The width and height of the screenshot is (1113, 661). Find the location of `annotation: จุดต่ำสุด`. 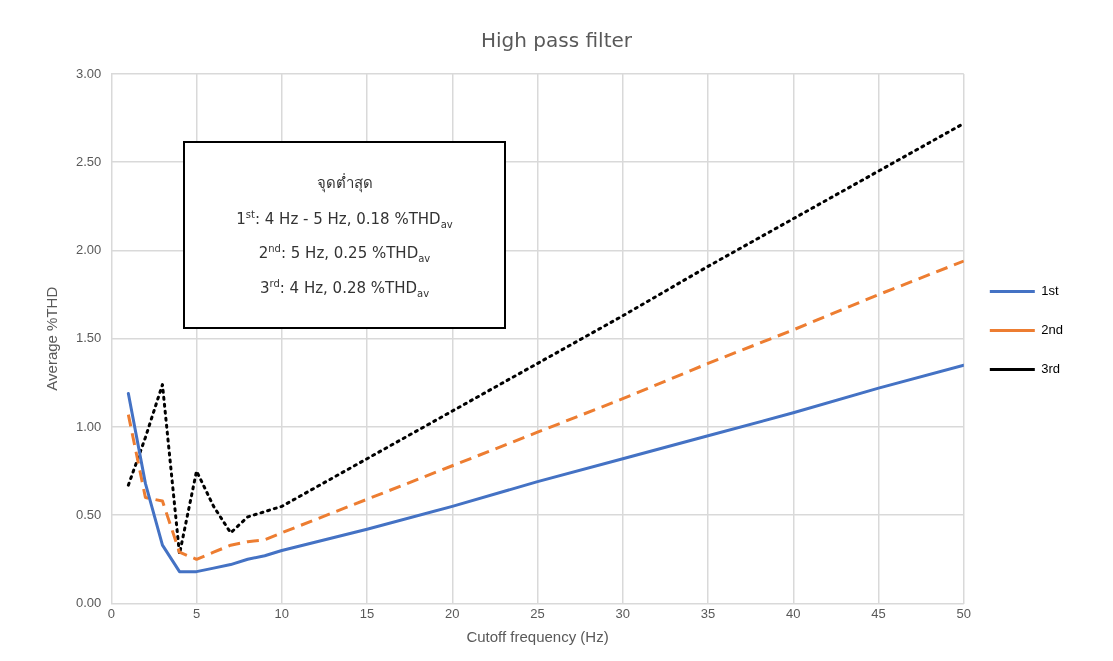

annotation: จุดต่ำสุด is located at coordinates (344, 183).